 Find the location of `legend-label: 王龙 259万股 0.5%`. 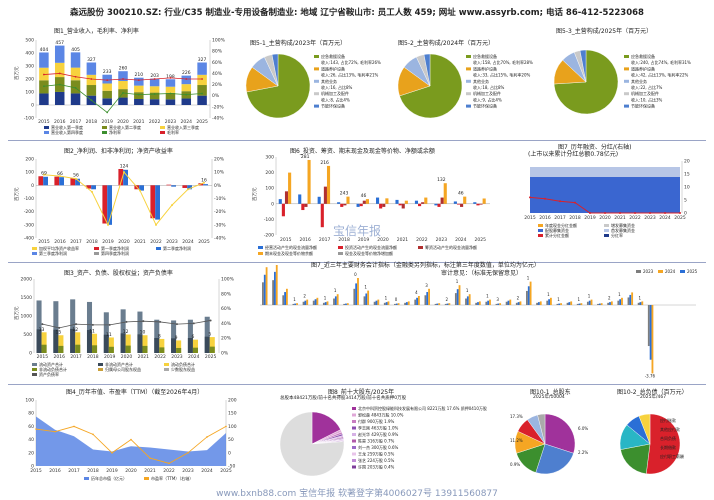

legend-label: 王龙 259万股 0.5% is located at coordinates (376, 454).